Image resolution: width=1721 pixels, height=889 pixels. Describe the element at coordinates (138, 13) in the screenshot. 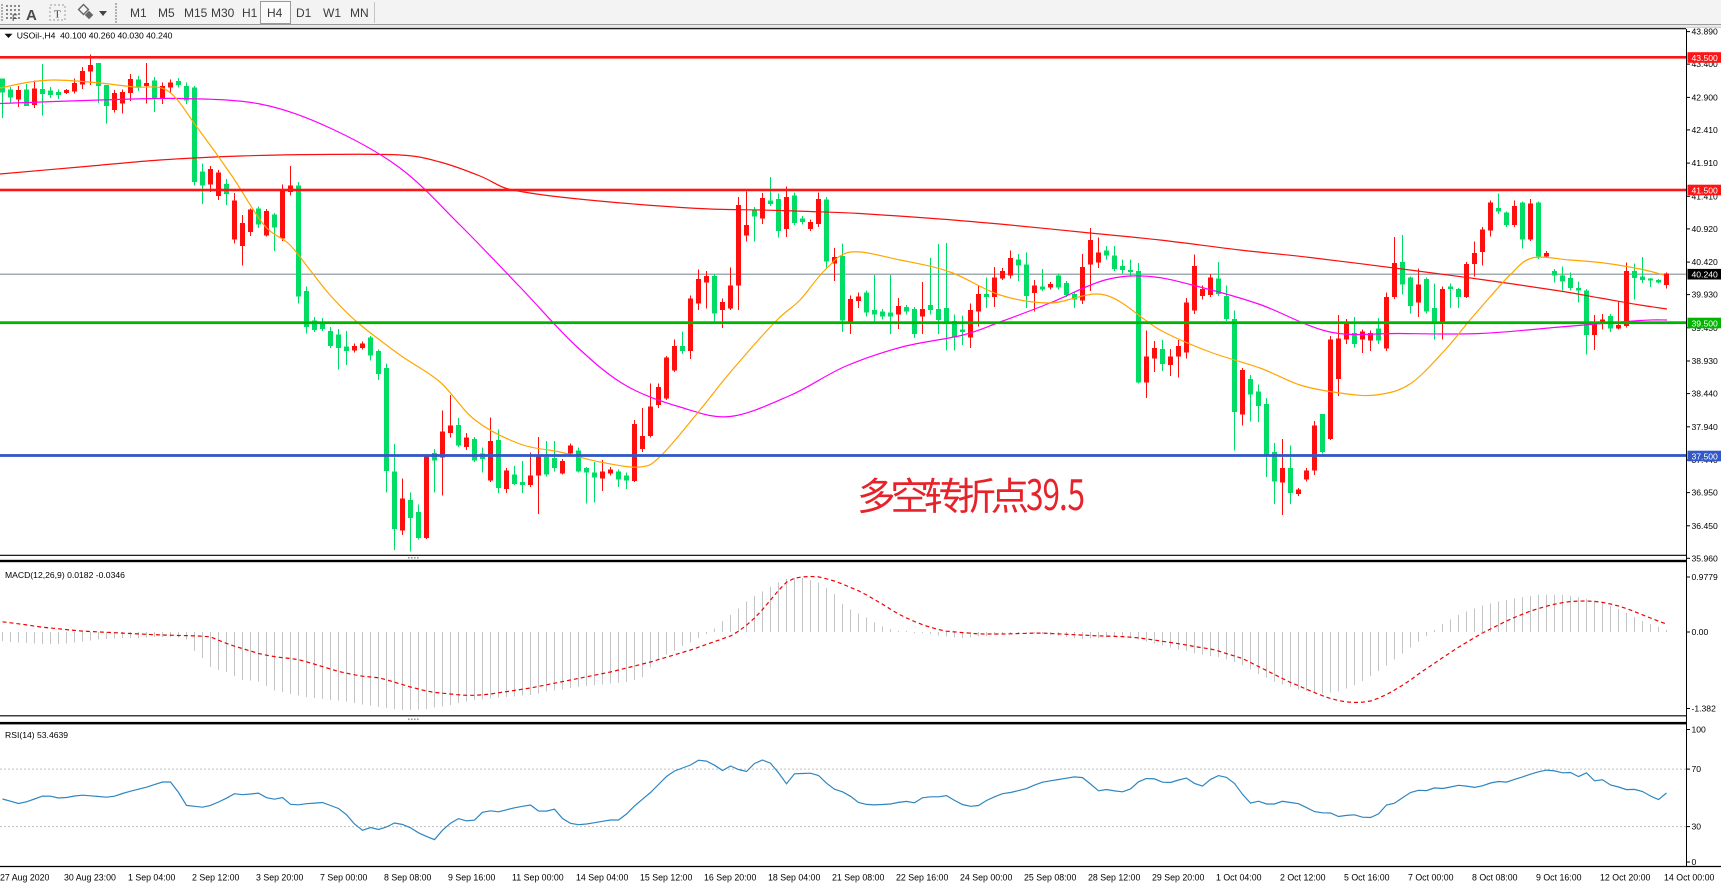

I see `svg-text: M1` at that location.